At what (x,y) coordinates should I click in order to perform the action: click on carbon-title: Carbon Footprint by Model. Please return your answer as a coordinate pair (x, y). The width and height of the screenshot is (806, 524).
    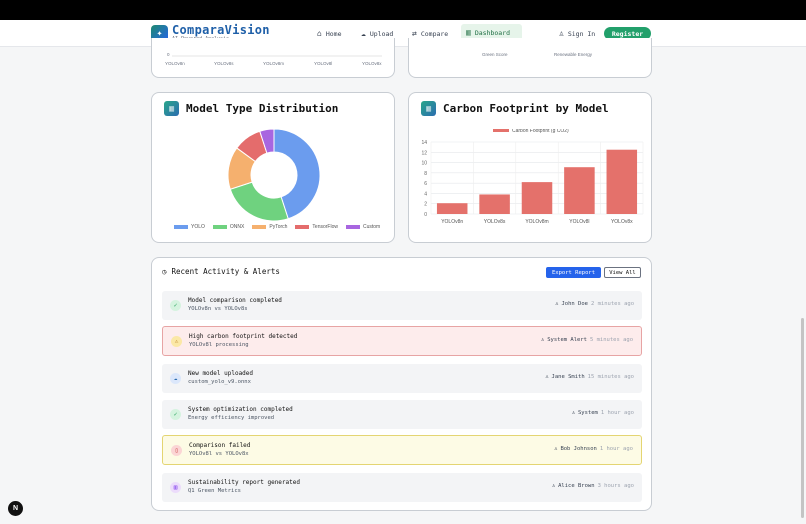
    Looking at the image, I should click on (526, 108).